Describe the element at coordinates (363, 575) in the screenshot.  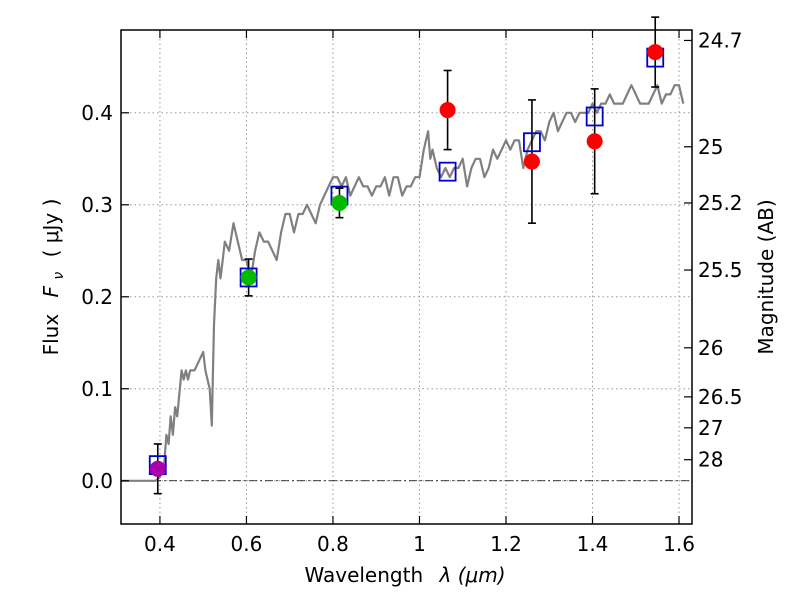
I see `x-axis-label-text: Wavelength` at that location.